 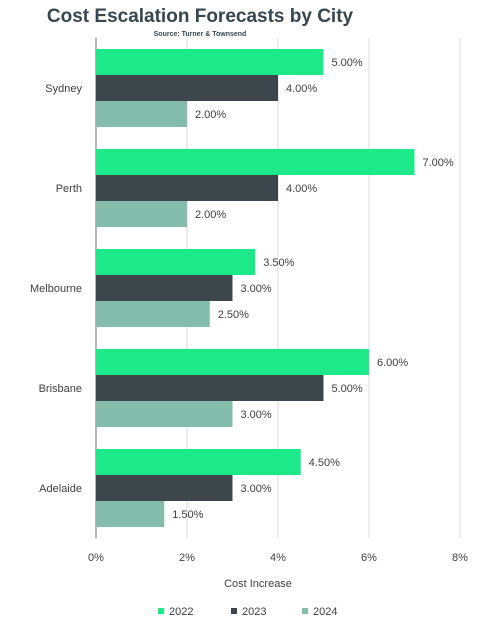 What do you see at coordinates (187, 515) in the screenshot?
I see `data-label: 1.50%` at bounding box center [187, 515].